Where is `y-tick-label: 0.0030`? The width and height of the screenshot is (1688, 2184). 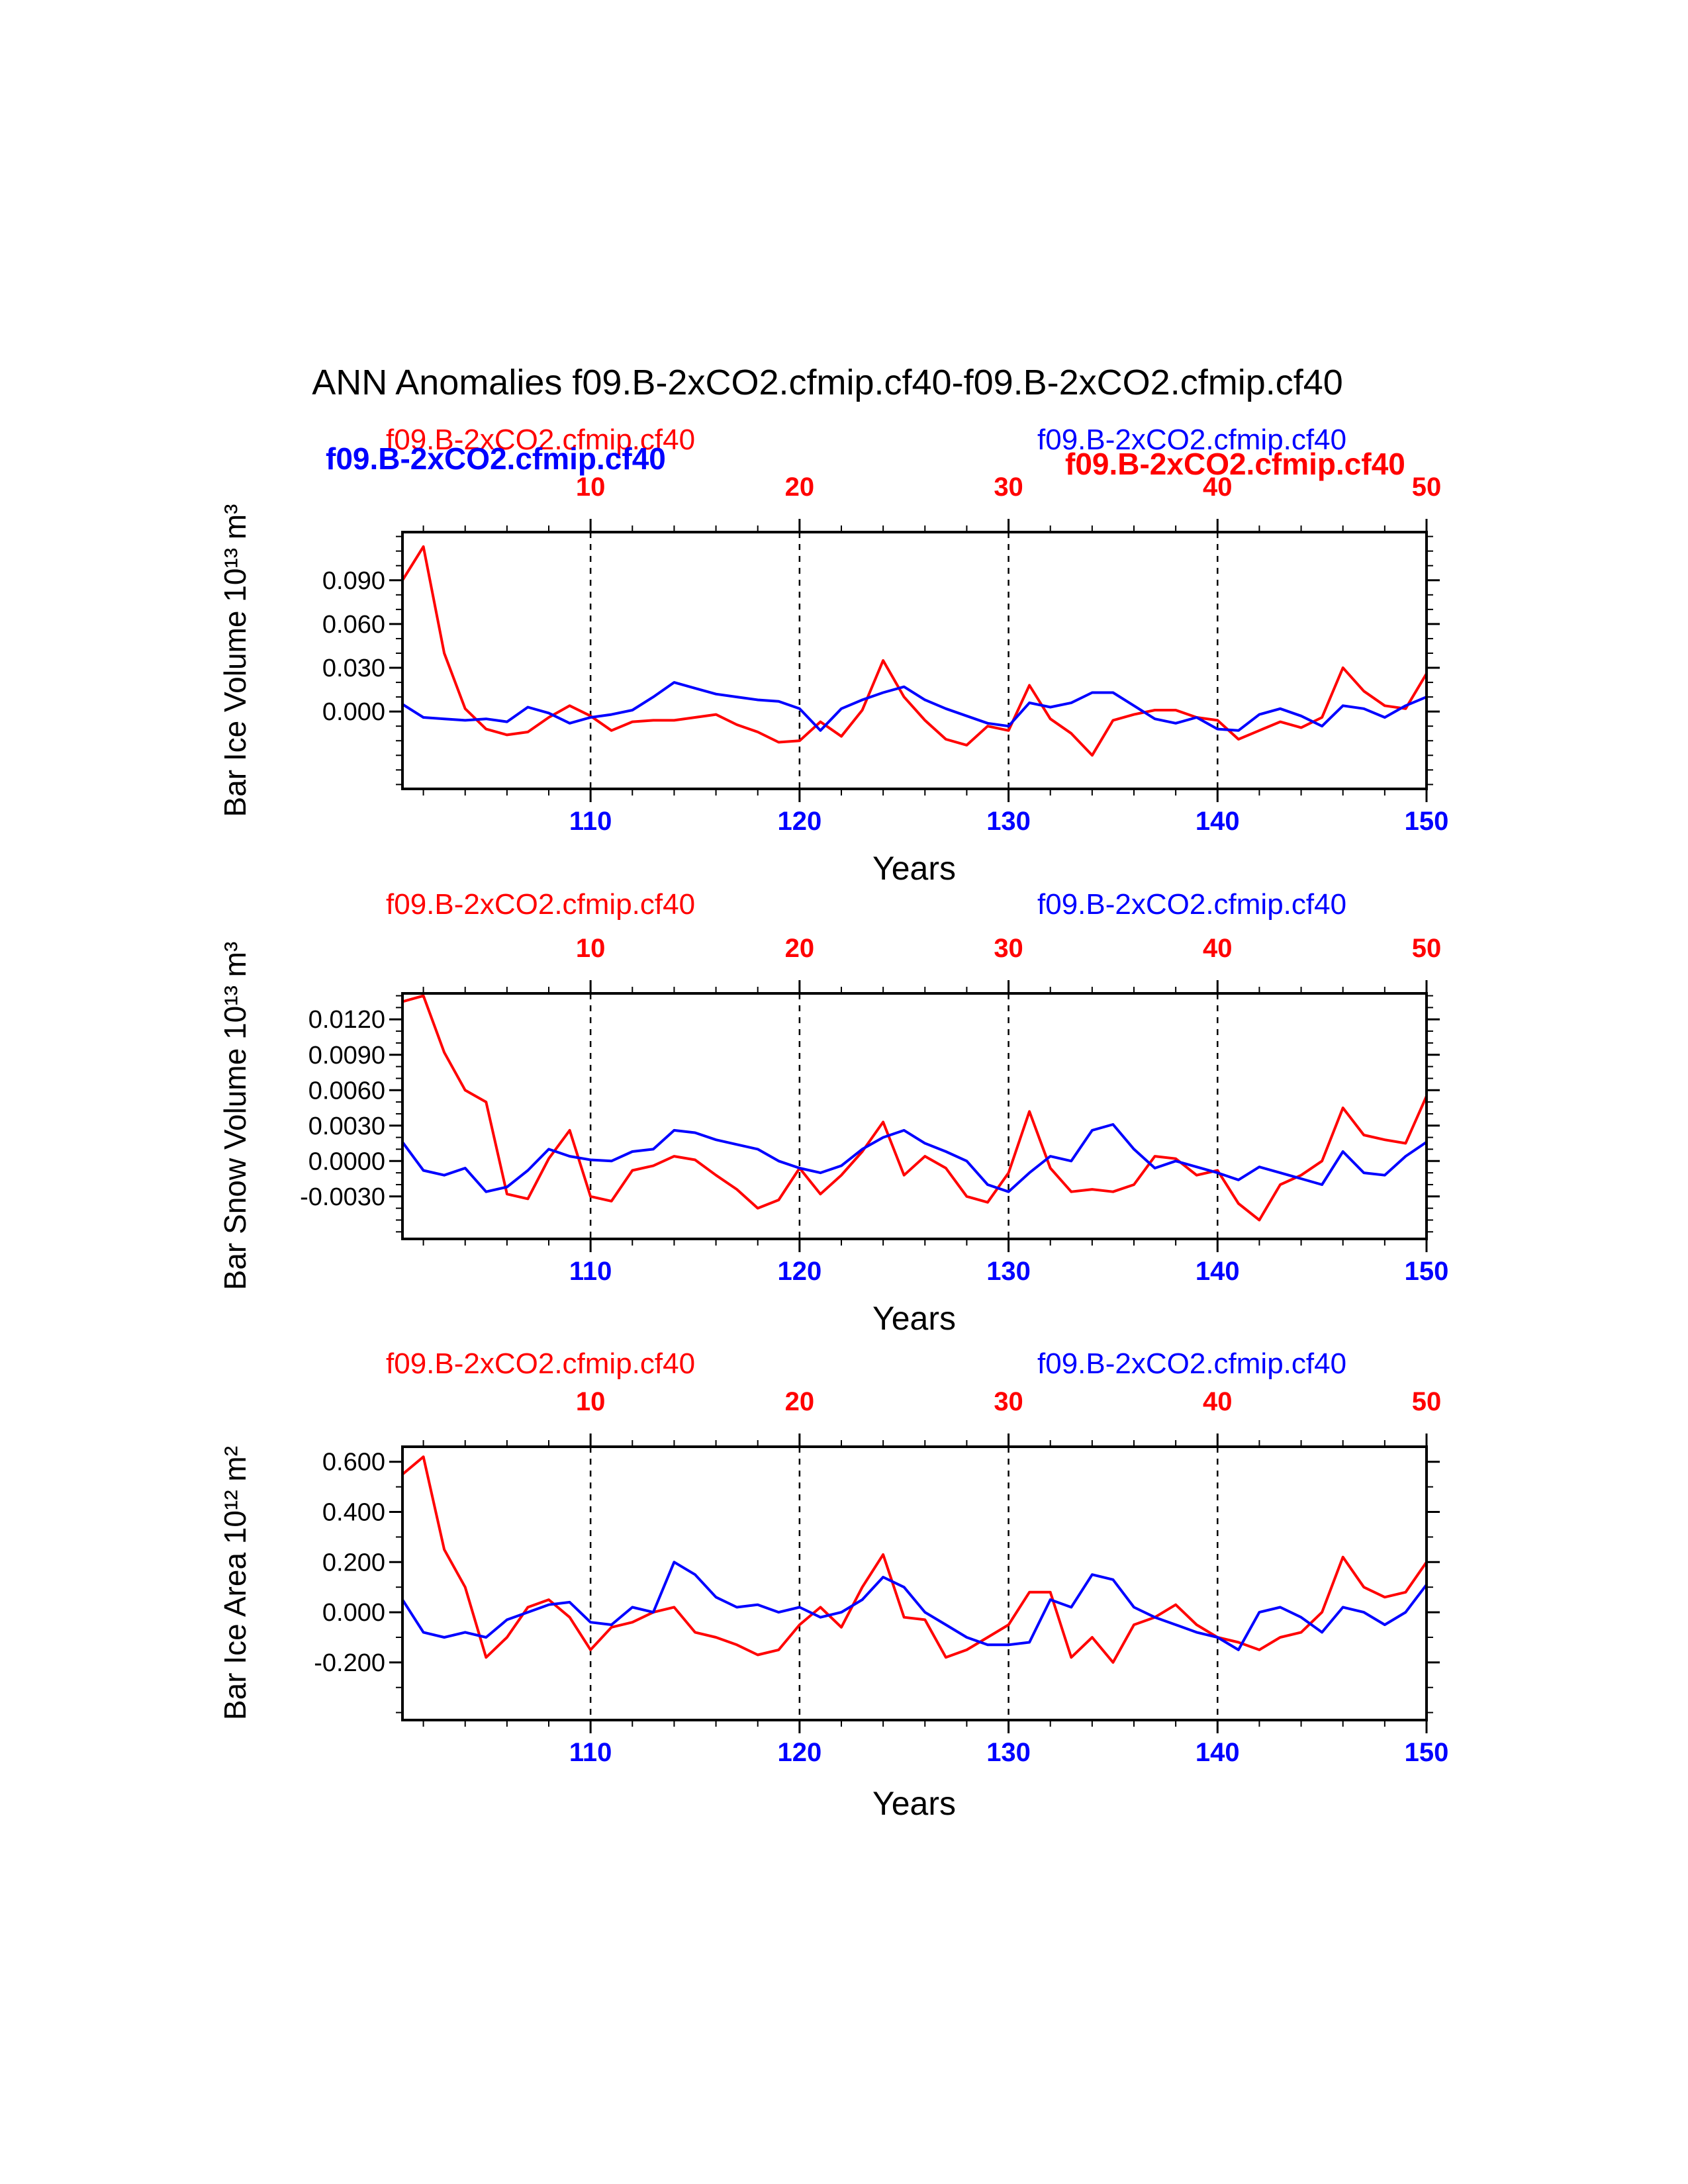 y-tick-label: 0.0030 is located at coordinates (346, 1126).